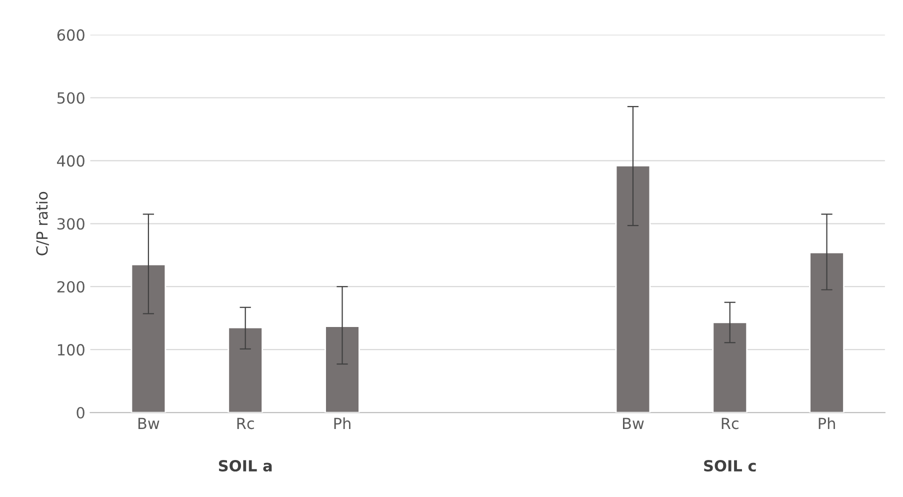 The width and height of the screenshot is (903, 497). Describe the element at coordinates (70, 161) in the screenshot. I see `y-tick-label: 400` at that location.